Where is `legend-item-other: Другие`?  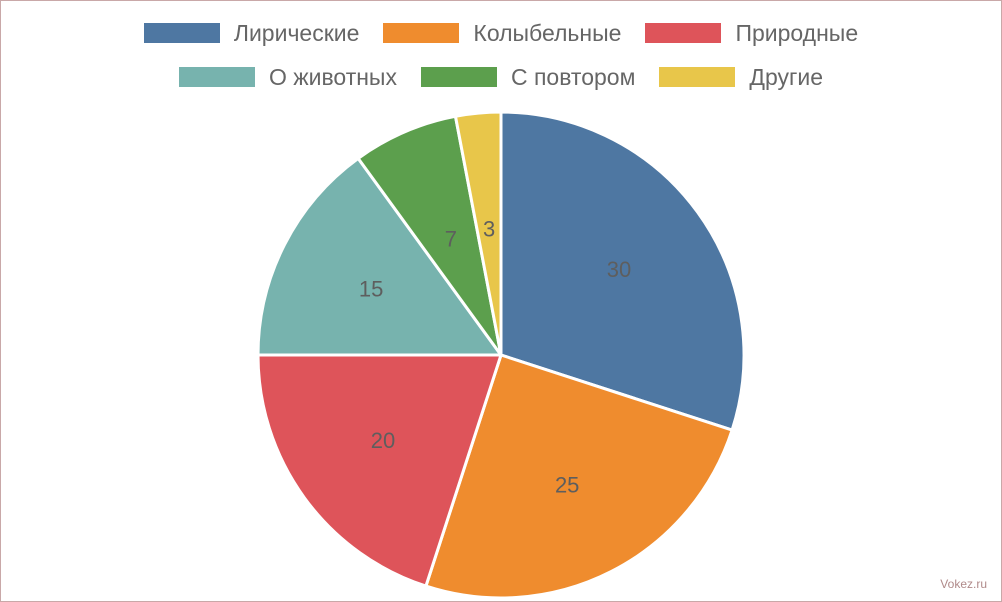
legend-item-other: Другие is located at coordinates (741, 77).